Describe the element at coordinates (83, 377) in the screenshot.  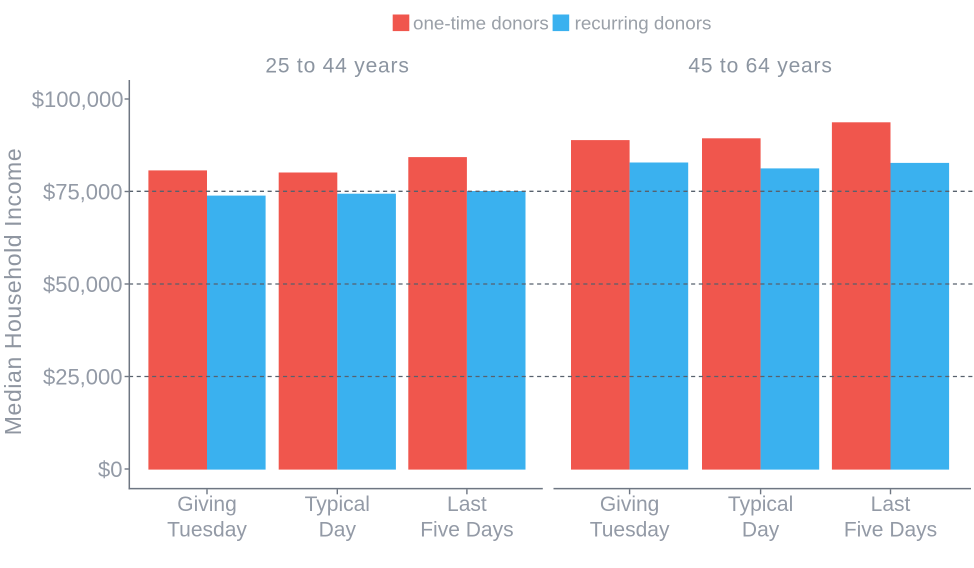
I see `svg-text: $25,000` at that location.